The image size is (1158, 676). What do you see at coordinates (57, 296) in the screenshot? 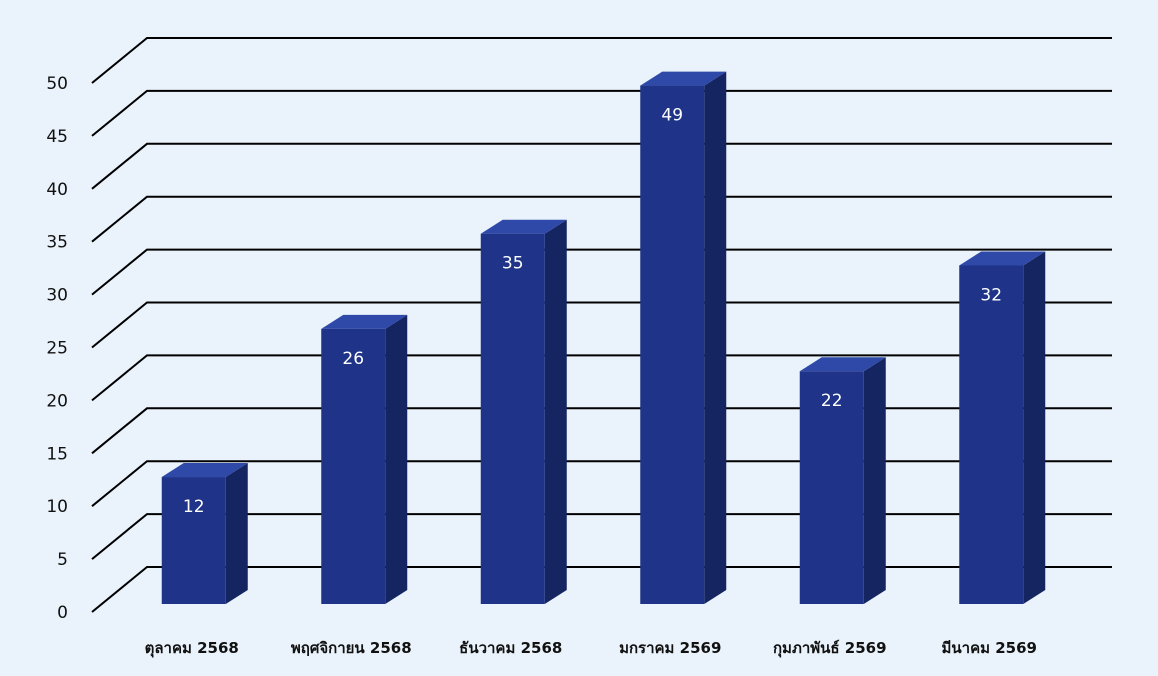
I see `y-tick-label: 30` at bounding box center [57, 296].